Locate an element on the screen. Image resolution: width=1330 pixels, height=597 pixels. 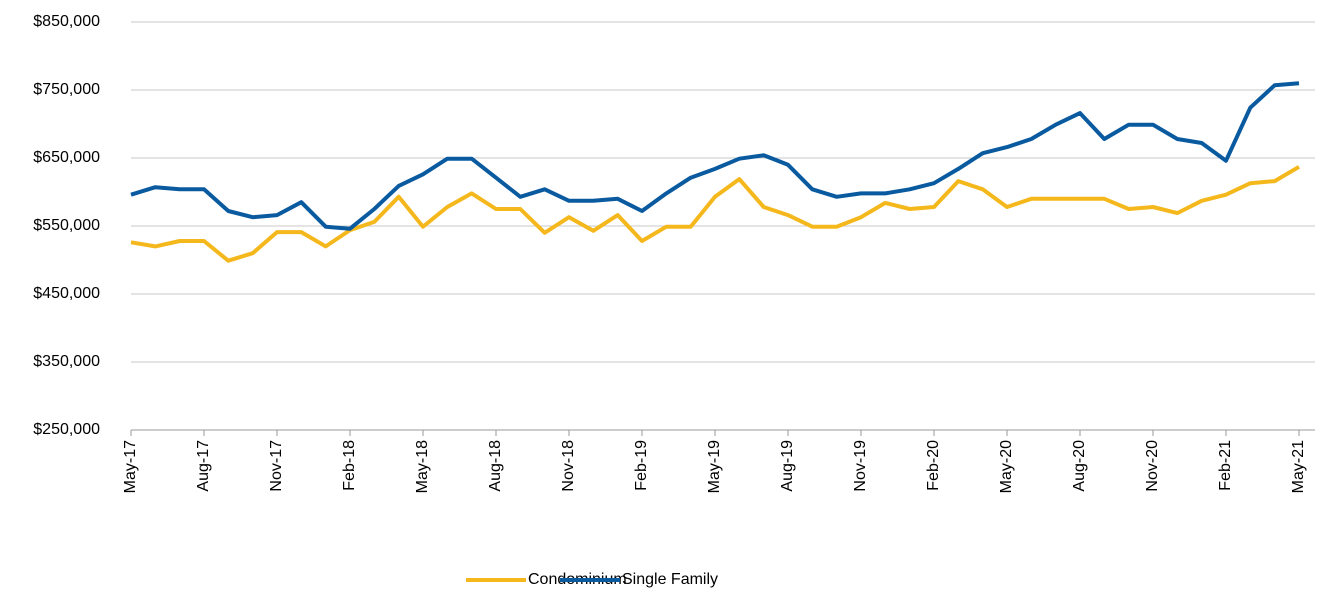
x-tick-label: May-21 is located at coordinates (1298, 466).